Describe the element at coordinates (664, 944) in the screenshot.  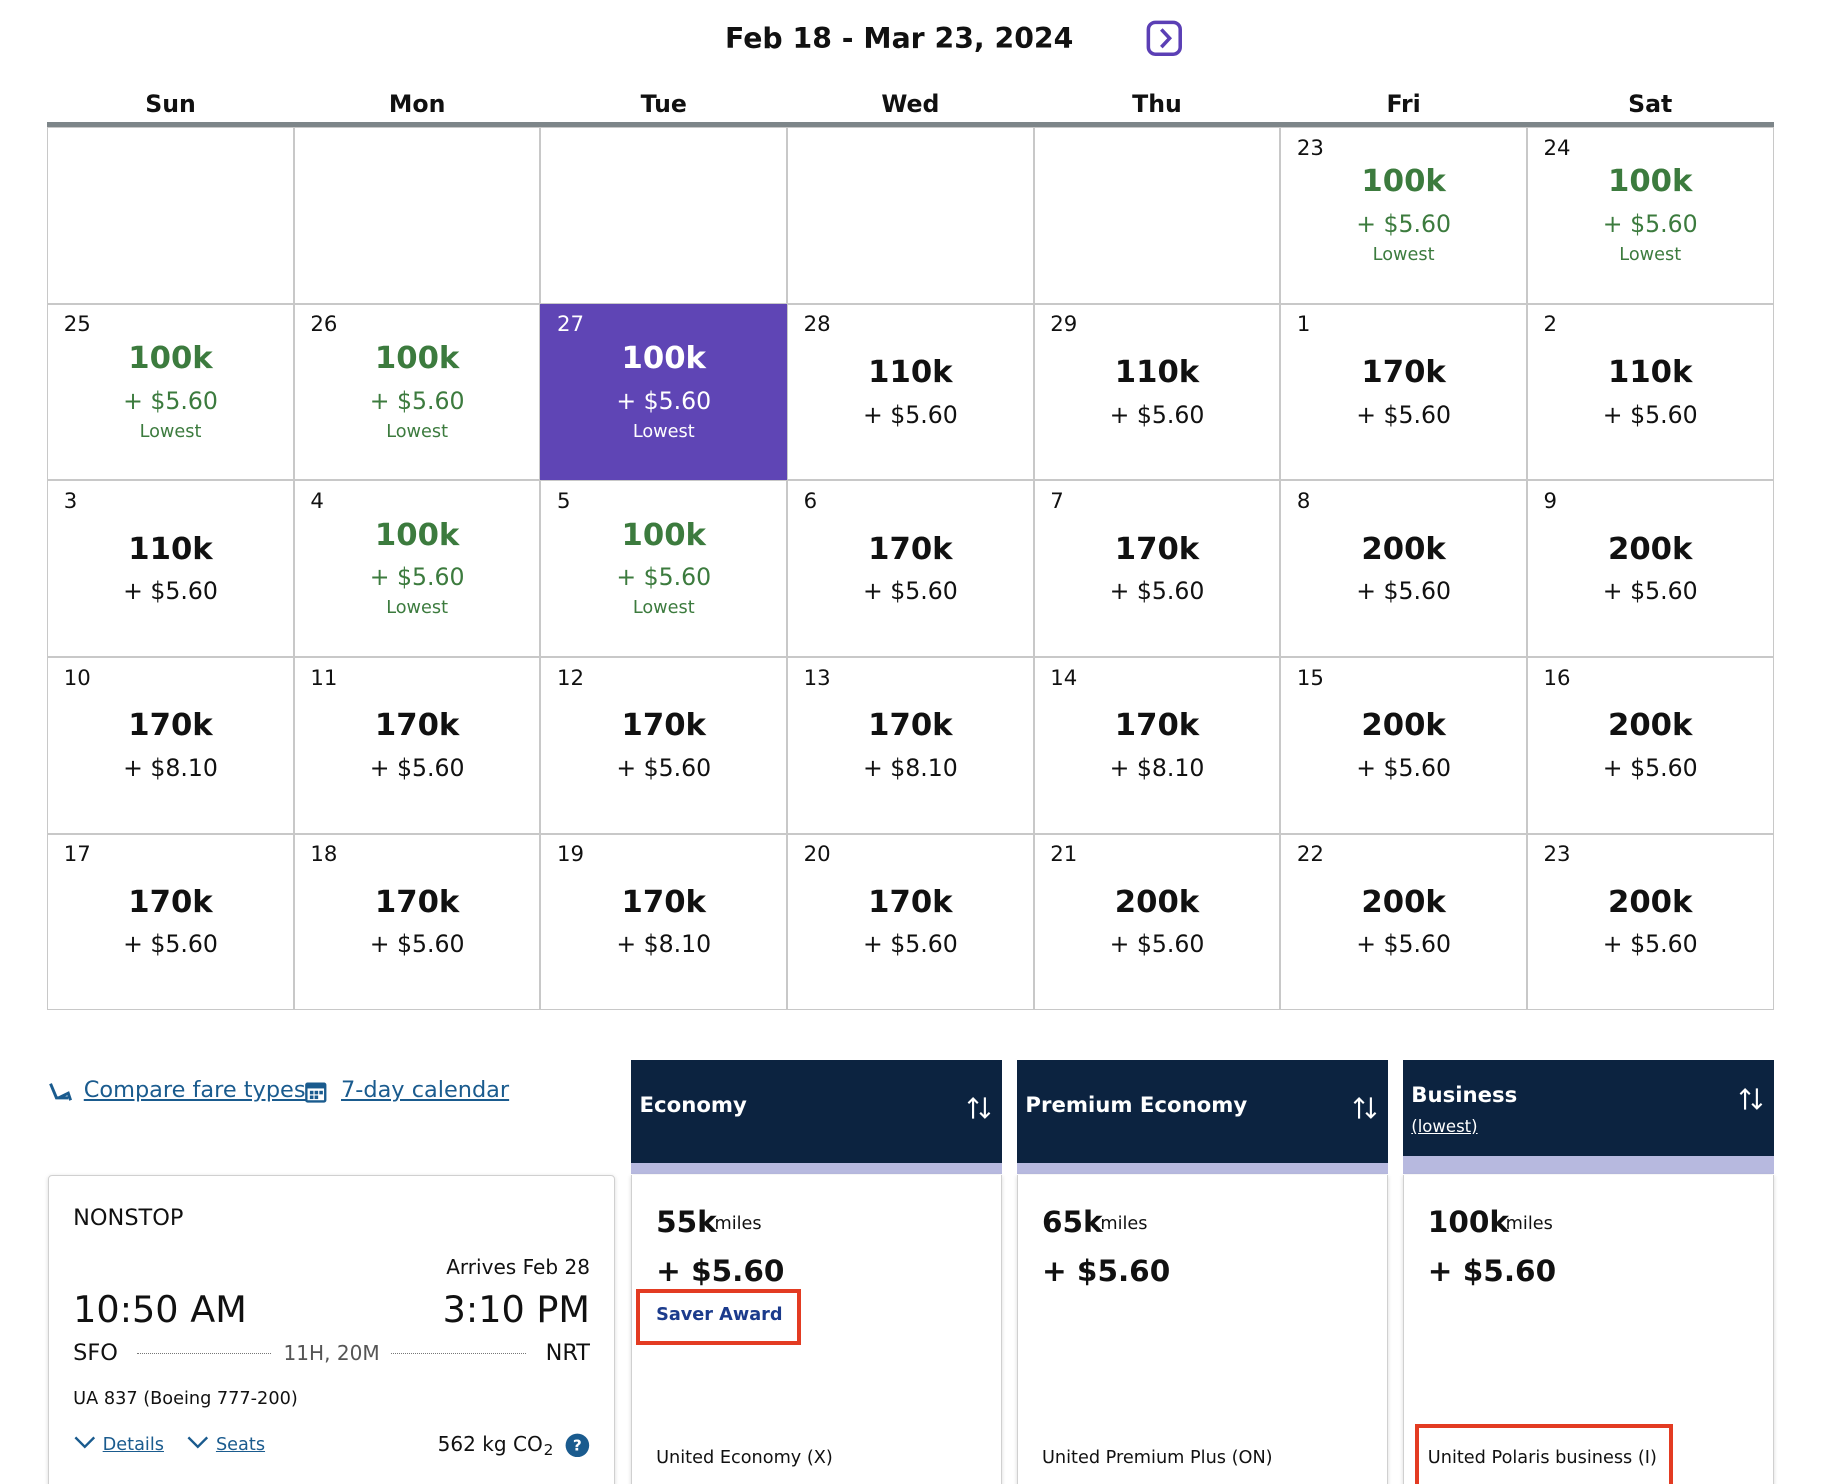
I see `fee-price: + $8.10` at that location.